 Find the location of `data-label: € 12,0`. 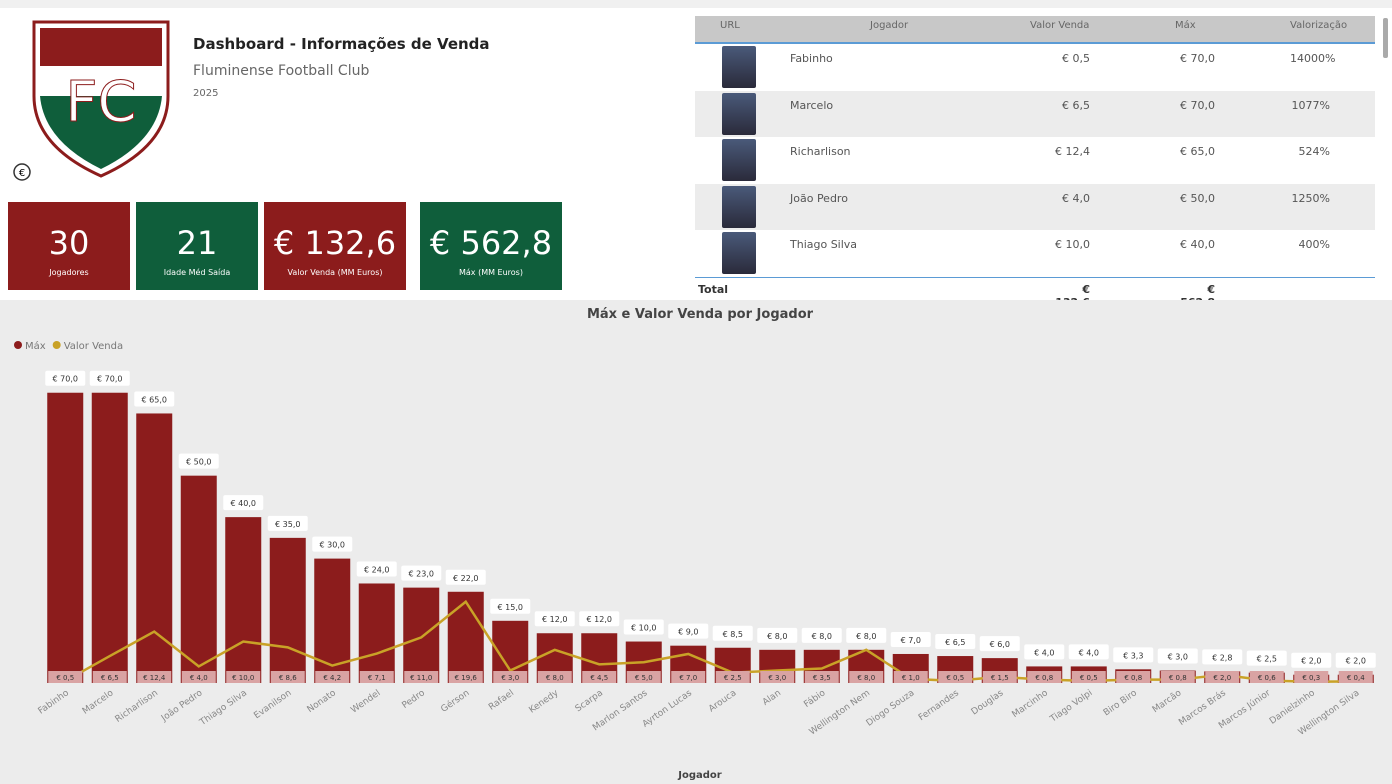

data-label: € 12,0 is located at coordinates (554, 619).